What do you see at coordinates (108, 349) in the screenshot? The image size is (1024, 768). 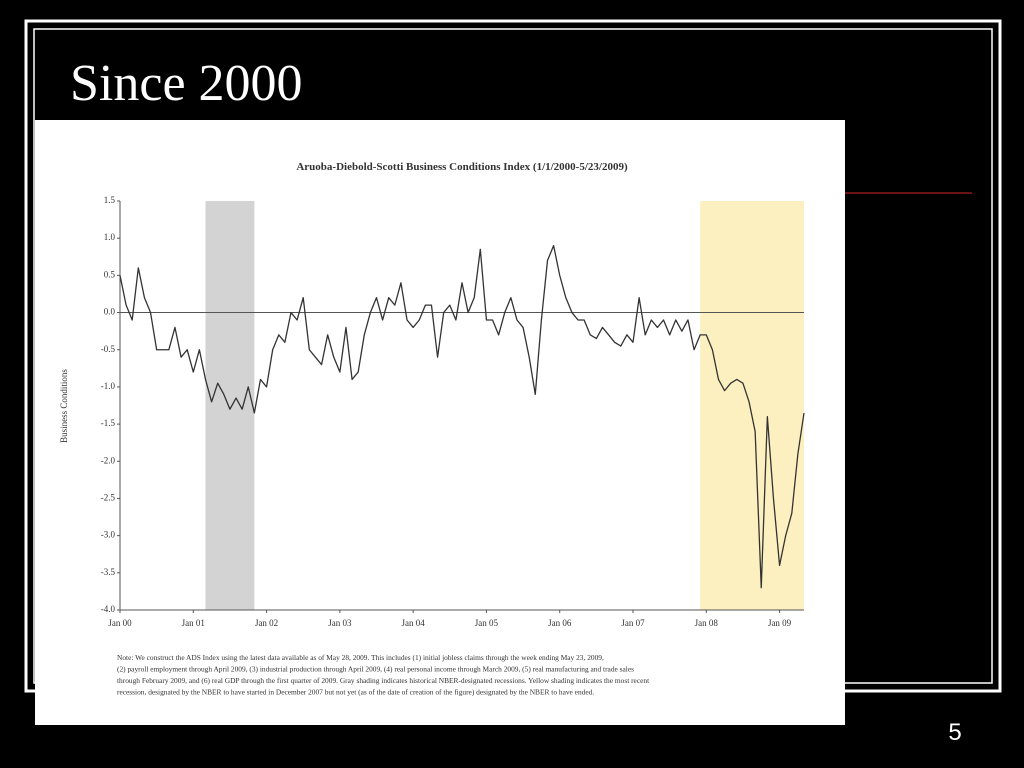 I see `y-tick-label: -0.5` at bounding box center [108, 349].